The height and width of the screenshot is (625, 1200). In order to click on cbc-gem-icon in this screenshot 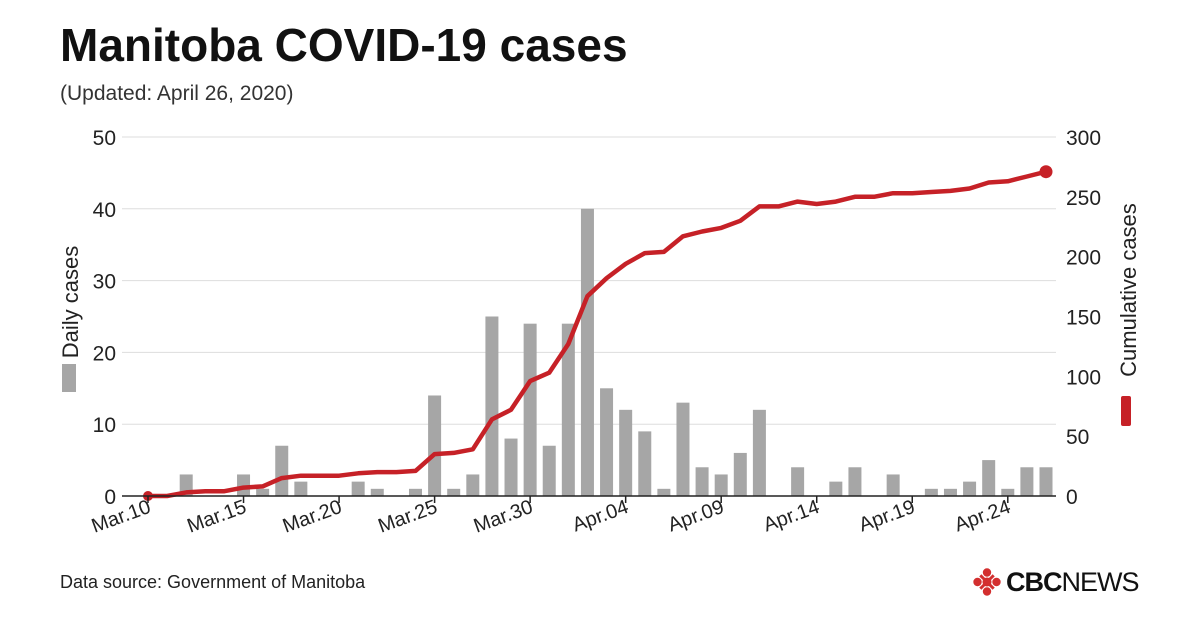, I will do `click(987, 582)`.